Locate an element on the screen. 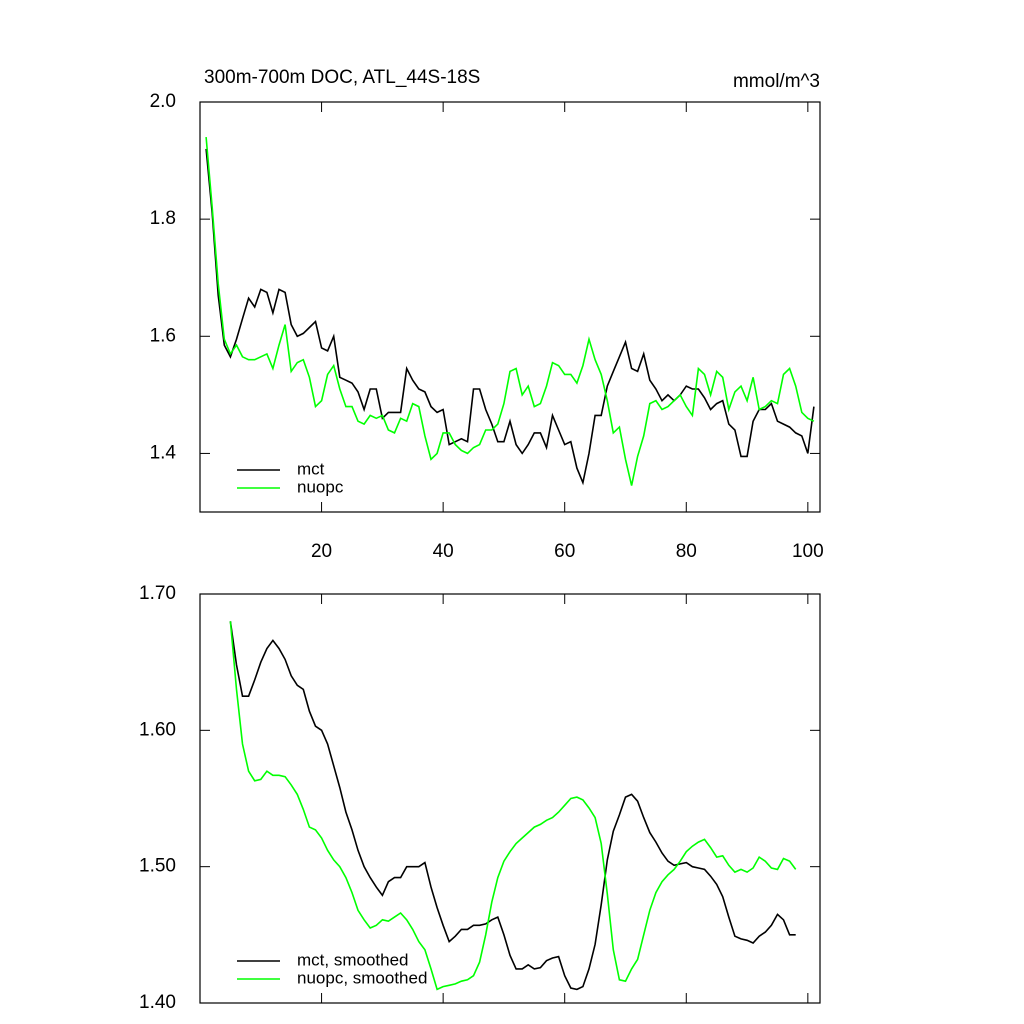  x-tick-label: 40 is located at coordinates (443, 551).